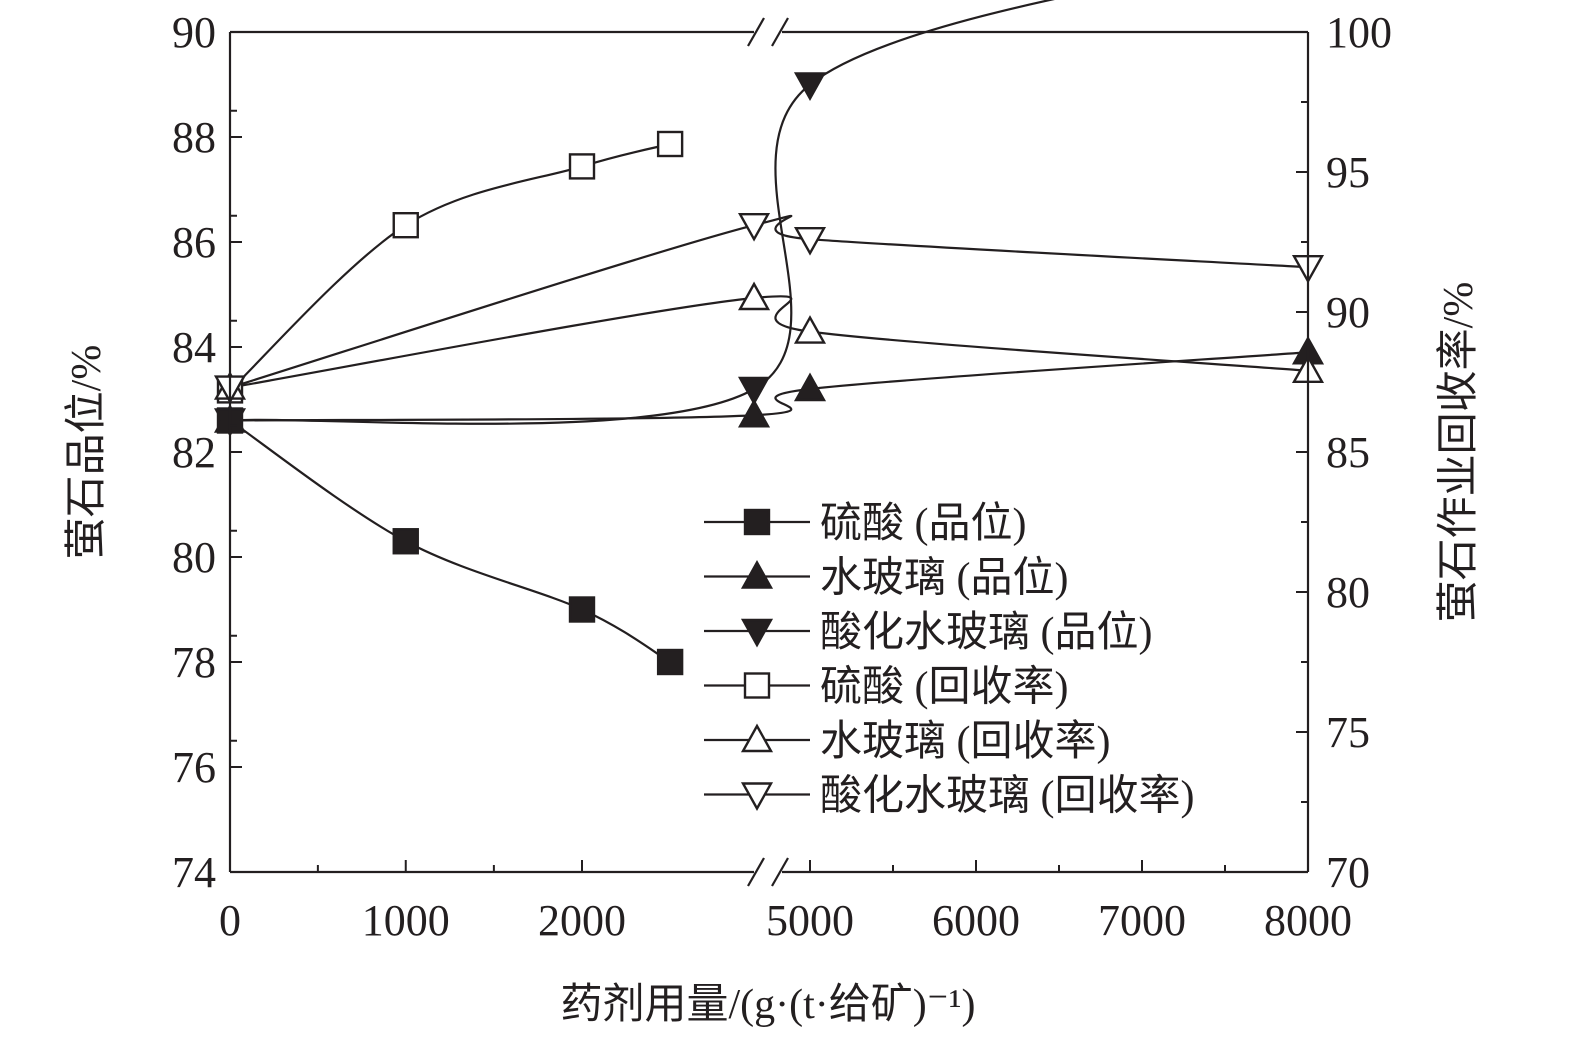  Describe the element at coordinates (1348, 592) in the screenshot. I see `y-right-tick-label: 80` at that location.